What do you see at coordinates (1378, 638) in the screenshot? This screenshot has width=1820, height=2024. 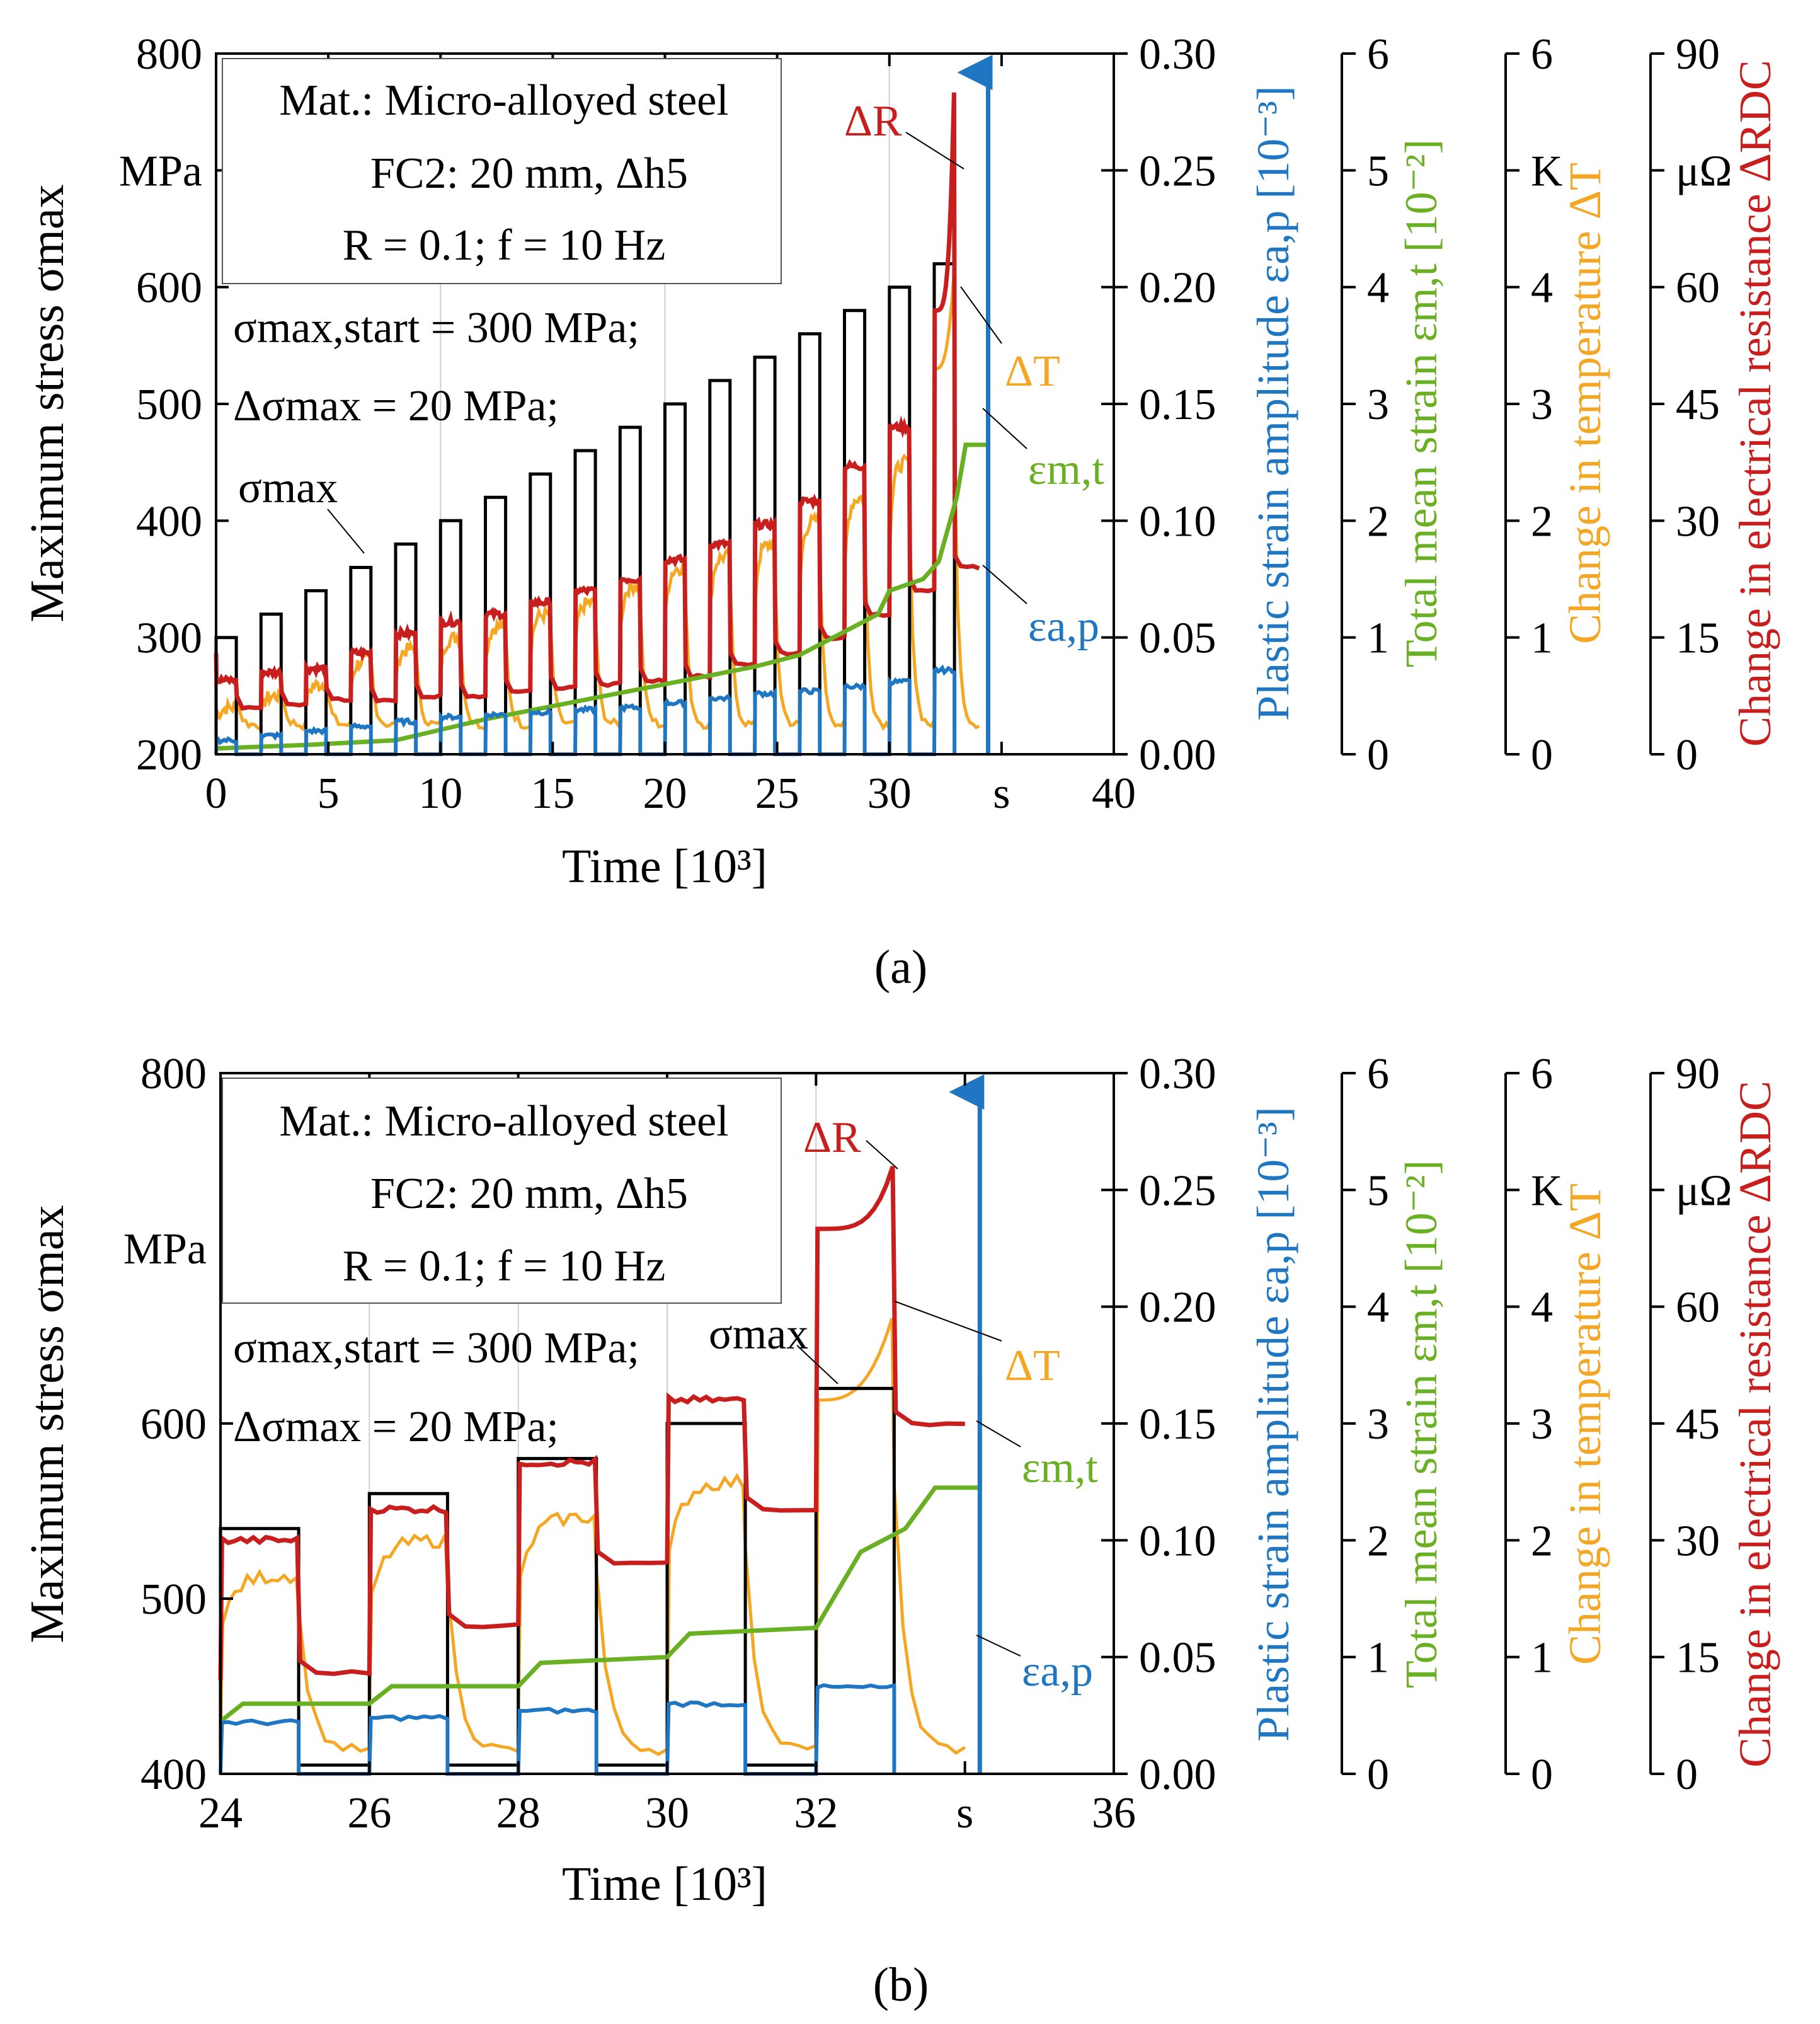 I see `right-axis-tick-label: 1` at bounding box center [1378, 638].